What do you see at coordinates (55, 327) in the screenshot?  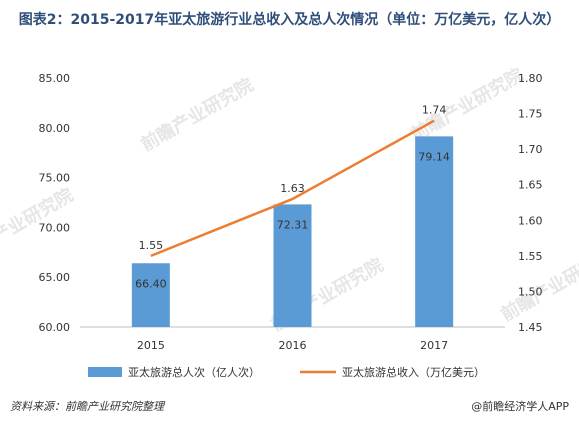 I see `y-left-tick-label: 60.00` at bounding box center [55, 327].